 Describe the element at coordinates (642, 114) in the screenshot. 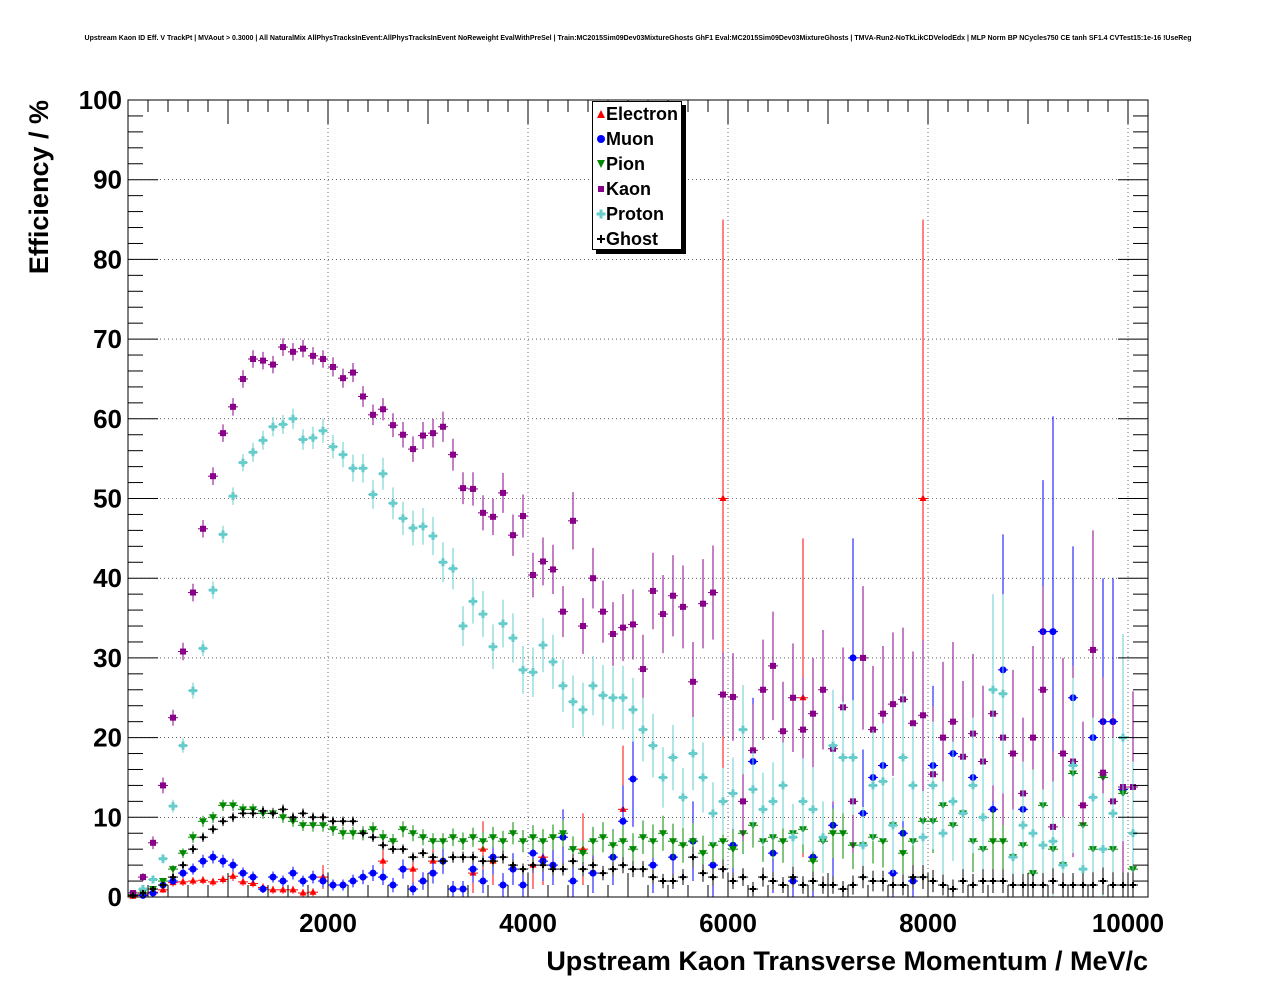

I see `legend-label-electron: Electron` at that location.